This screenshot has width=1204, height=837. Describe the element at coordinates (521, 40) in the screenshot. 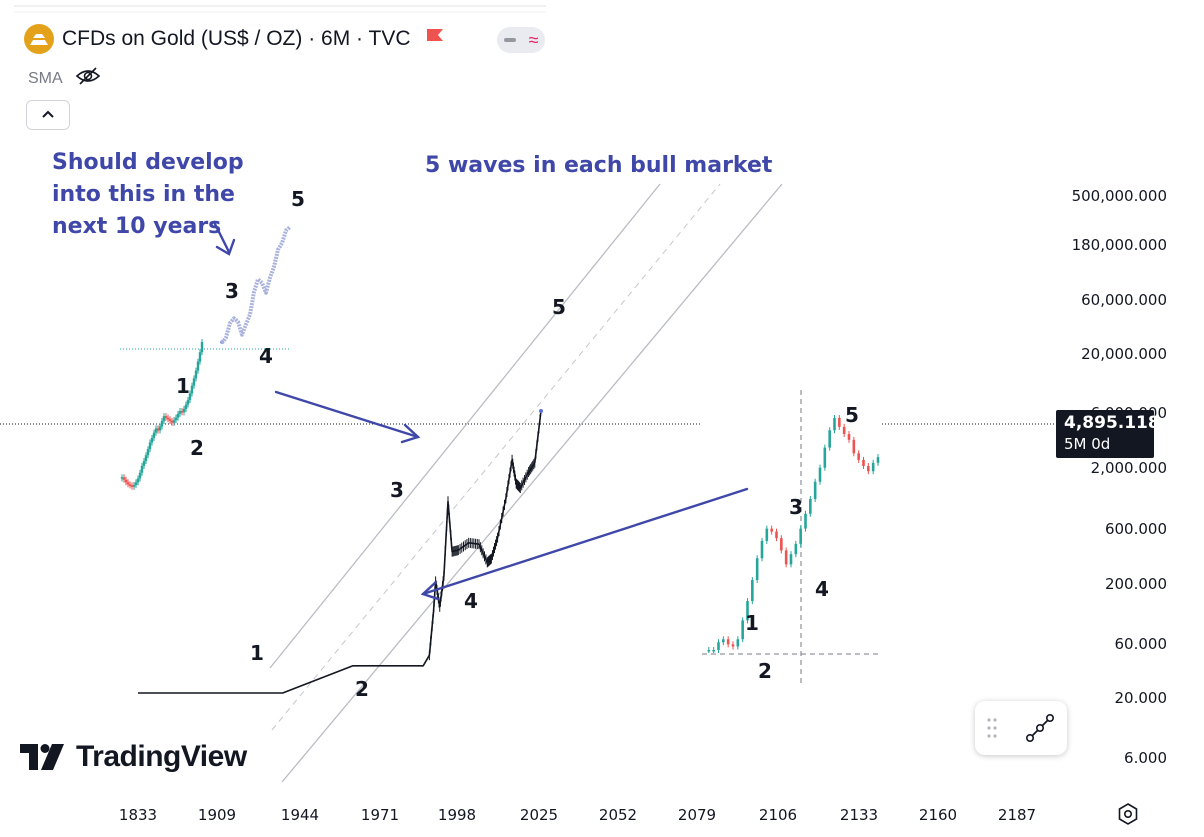

I see `symbol-status-pill: ≈` at that location.